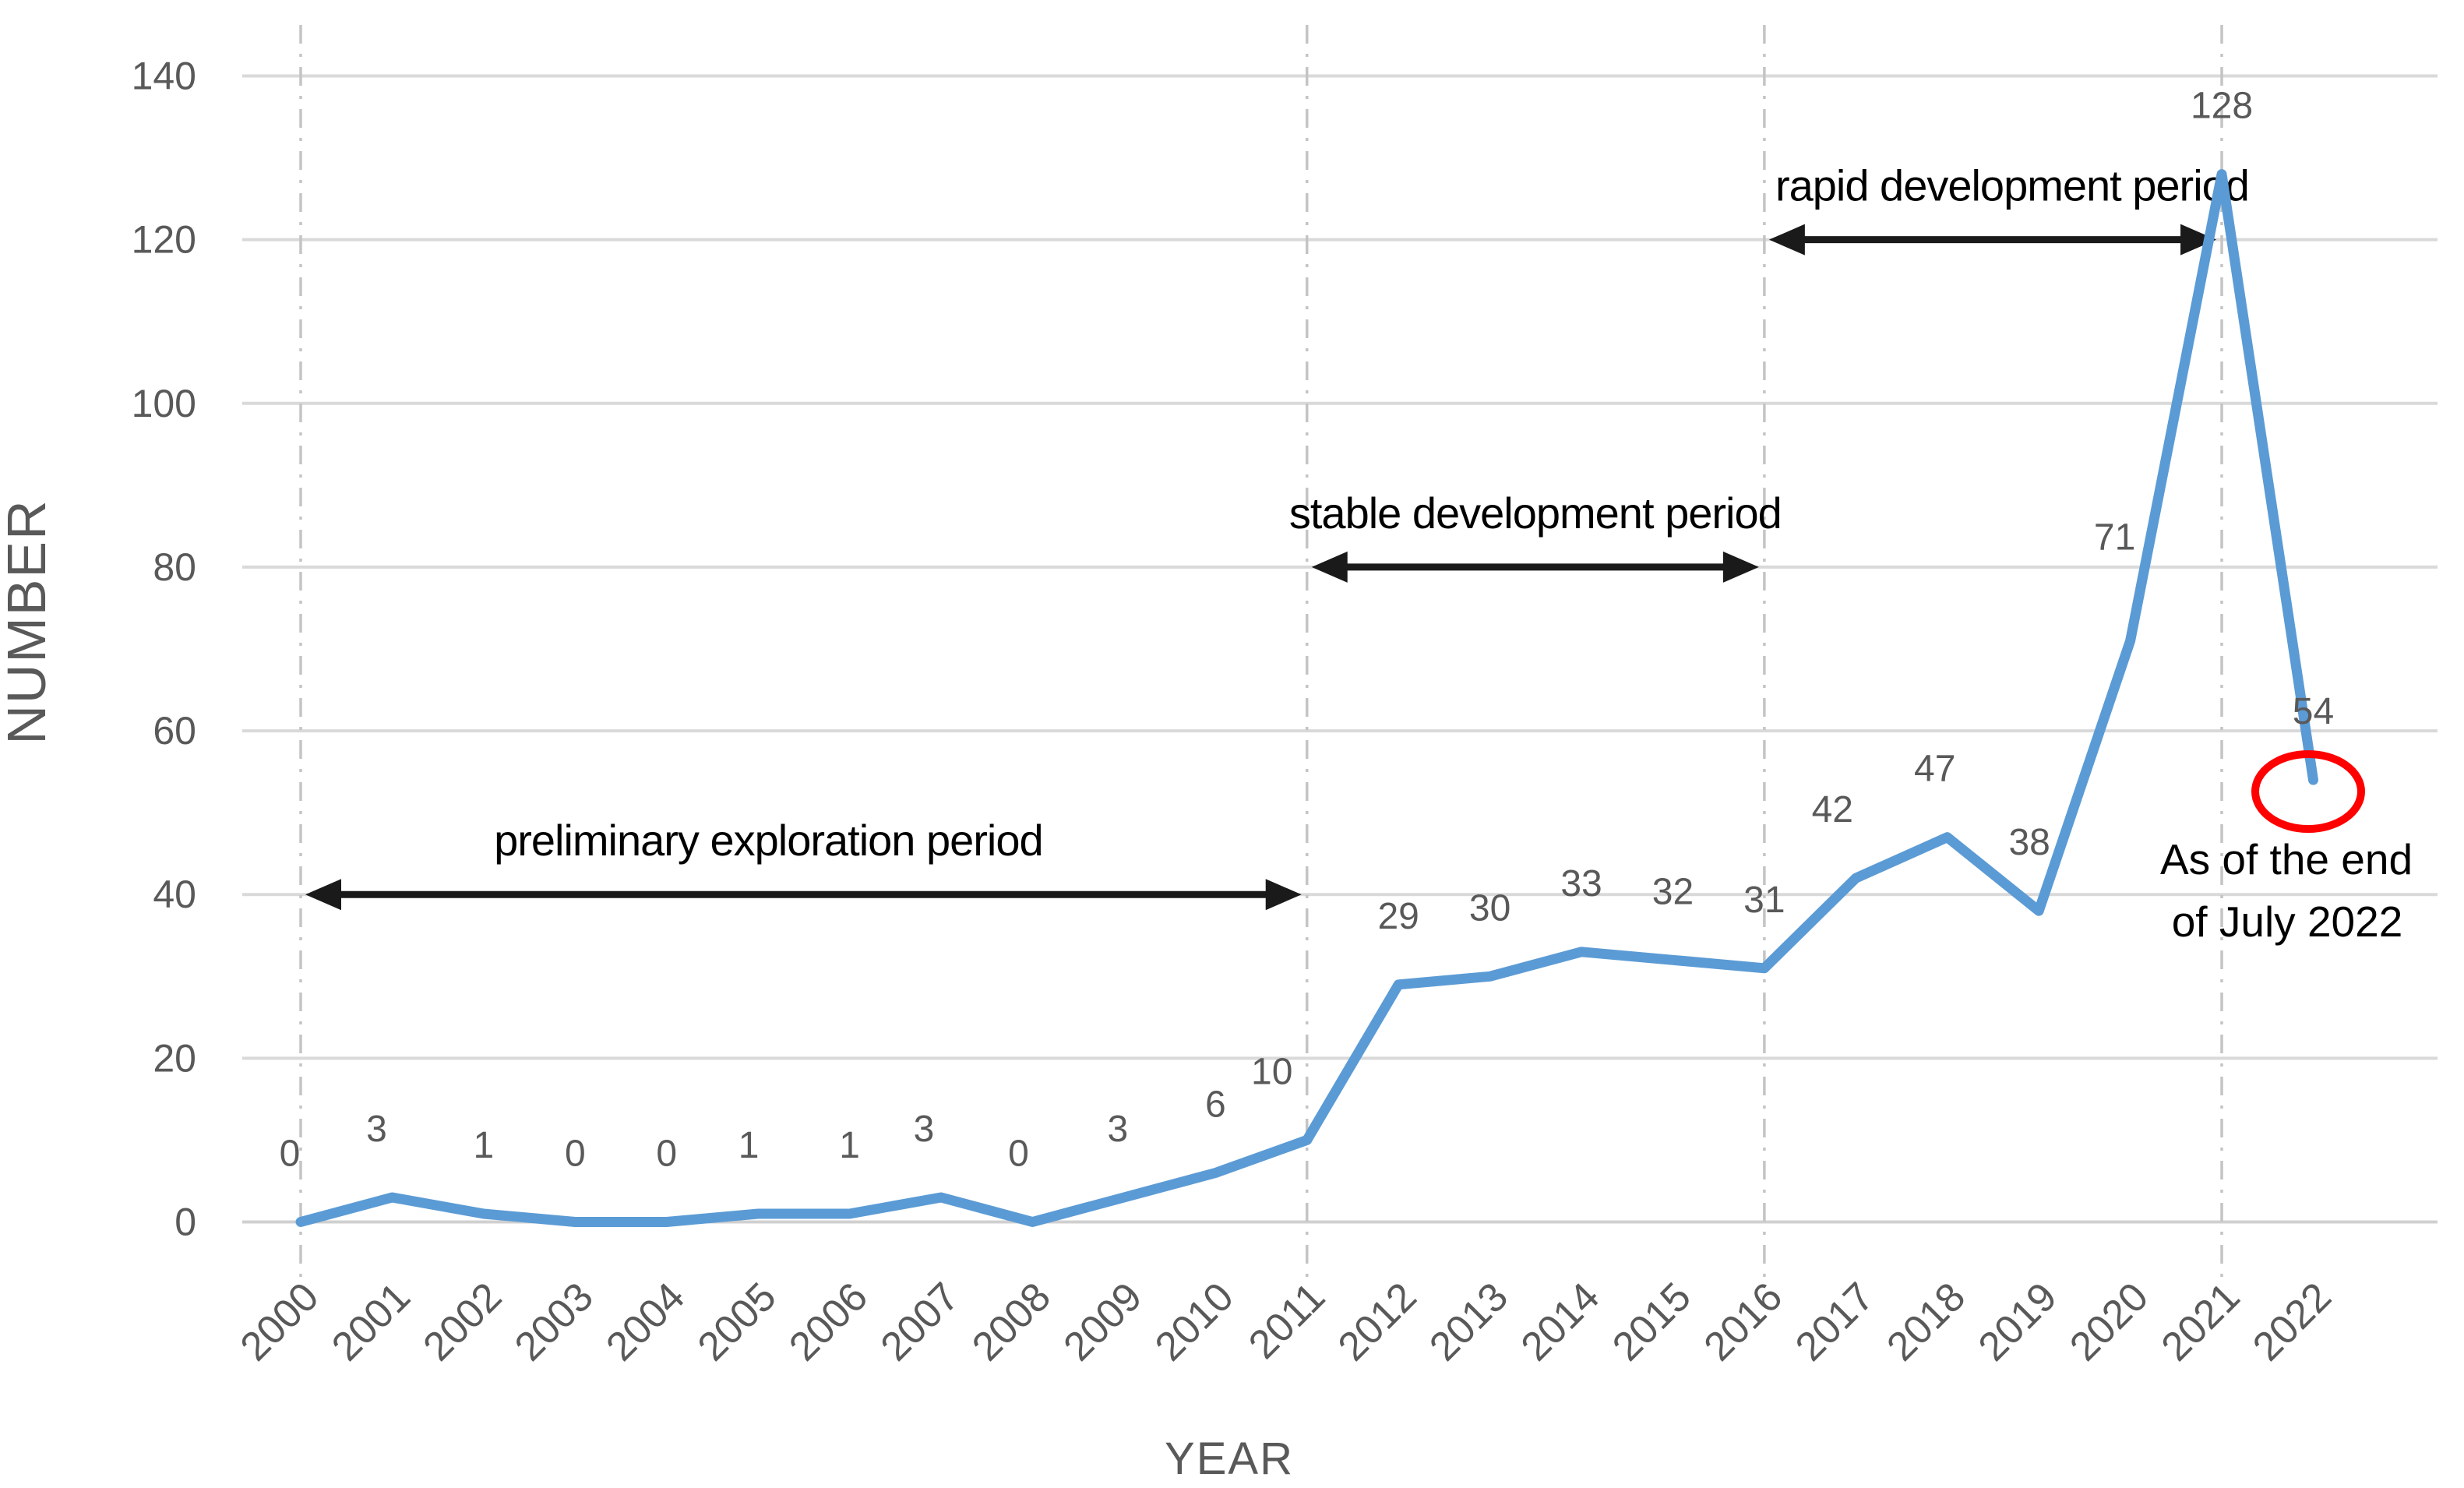 This screenshot has width=2464, height=1488. I want to click on data-label-2012: 29, so click(1398, 916).